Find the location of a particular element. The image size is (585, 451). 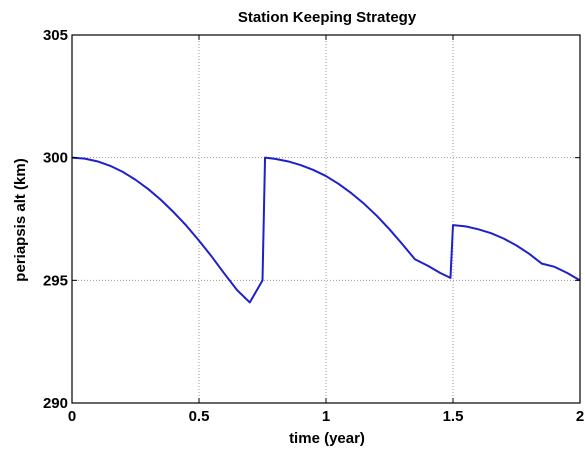

x-tick-label: 1.5 is located at coordinates (453, 416).